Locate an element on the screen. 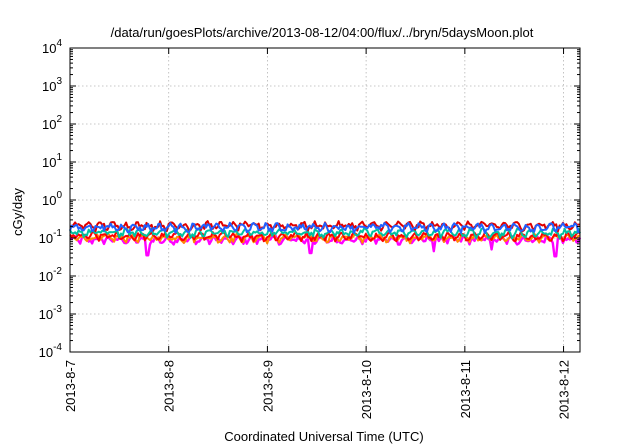 The image size is (640, 448). x-tick-label: 2013-8-11 is located at coordinates (465, 389).